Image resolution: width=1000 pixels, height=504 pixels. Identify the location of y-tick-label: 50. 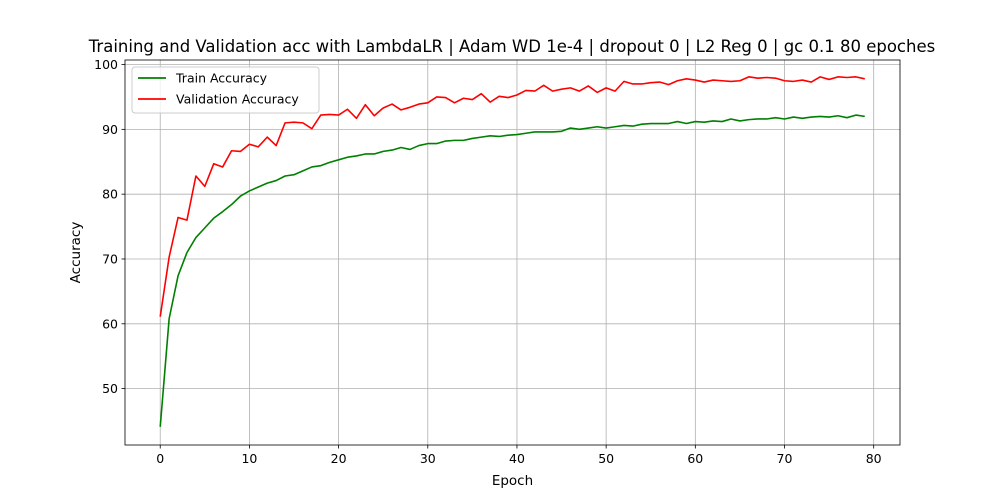
(110, 388).